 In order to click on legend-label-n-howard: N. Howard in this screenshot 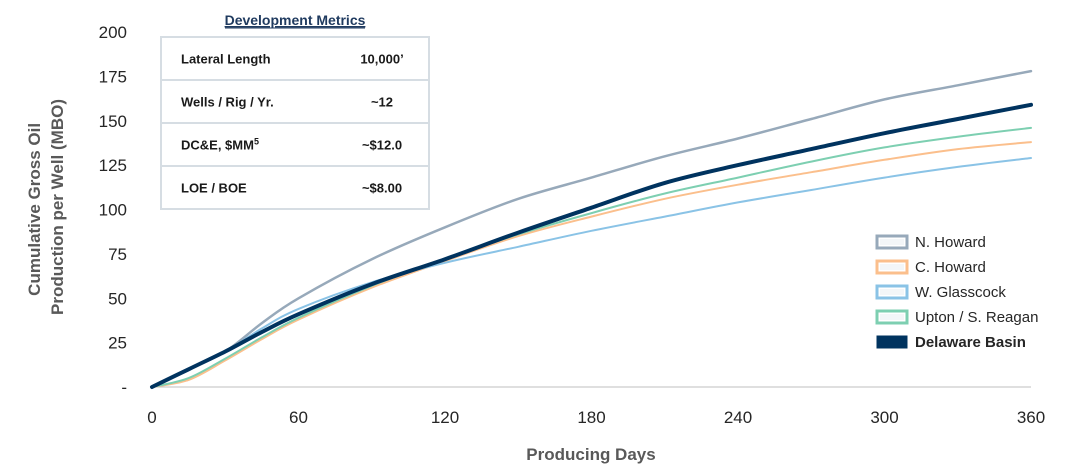, I will do `click(950, 242)`.